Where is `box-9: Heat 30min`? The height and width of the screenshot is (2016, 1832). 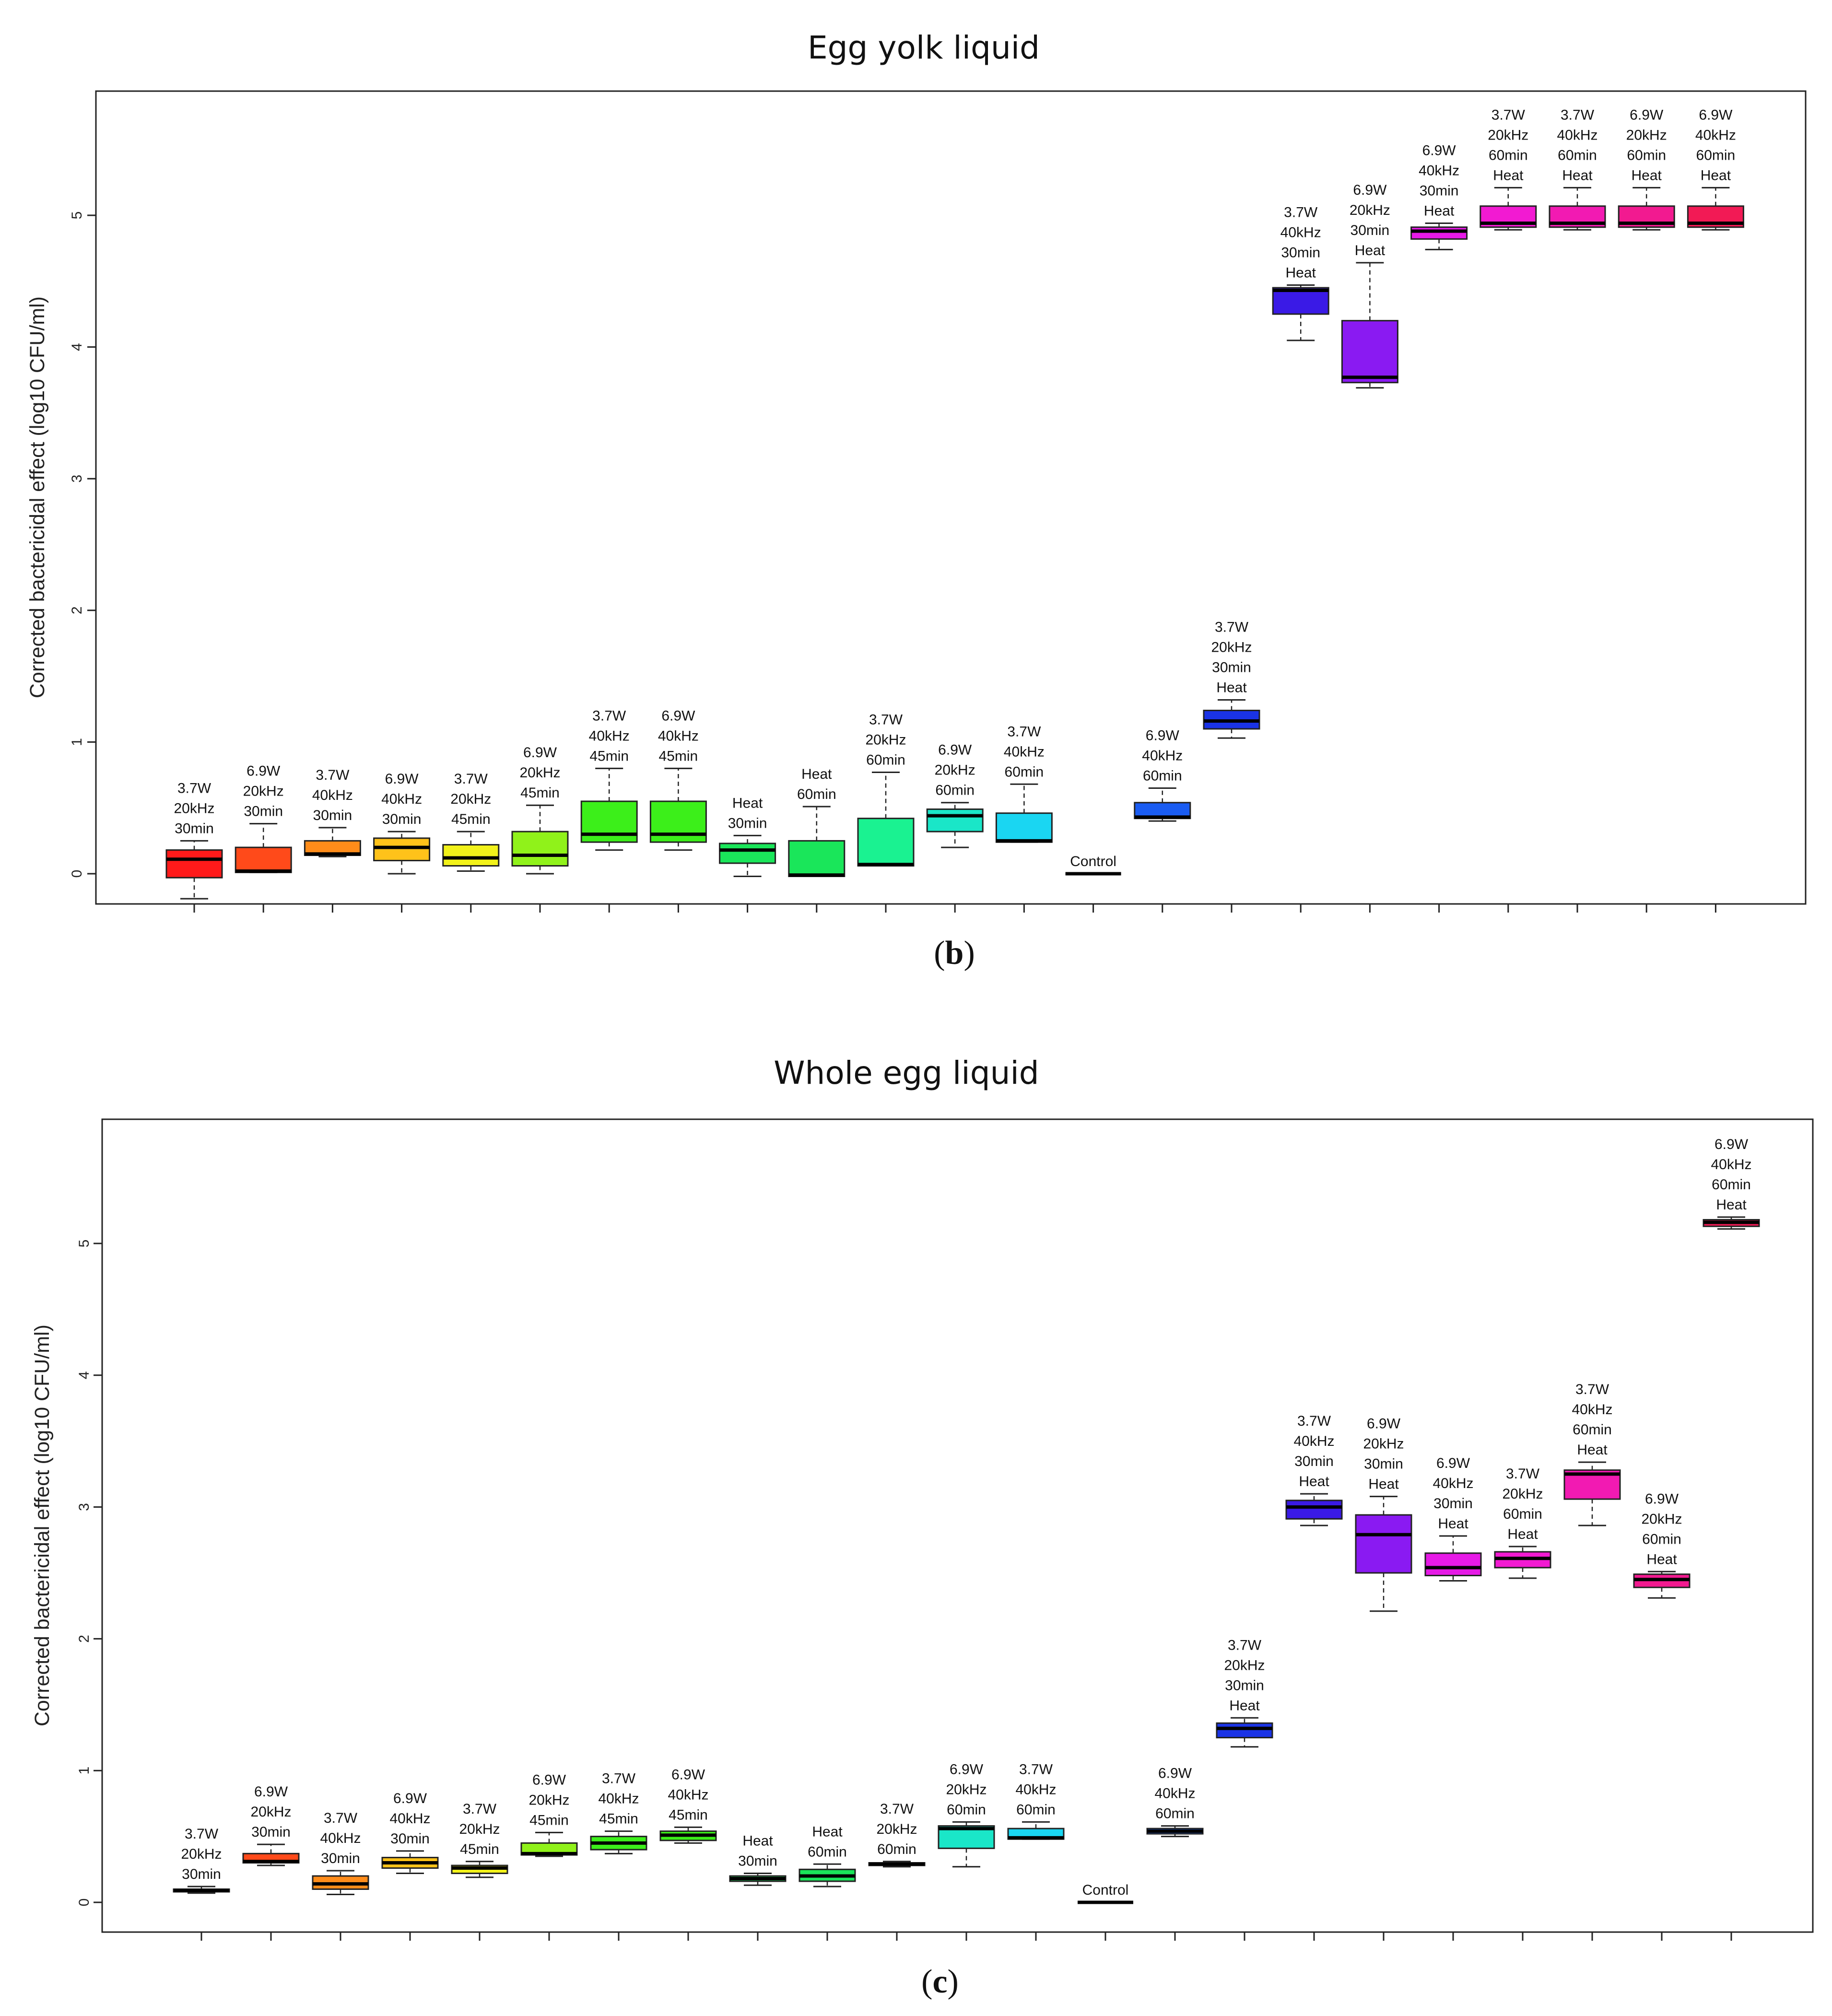
box-9: Heat 30min is located at coordinates (758, 1859).